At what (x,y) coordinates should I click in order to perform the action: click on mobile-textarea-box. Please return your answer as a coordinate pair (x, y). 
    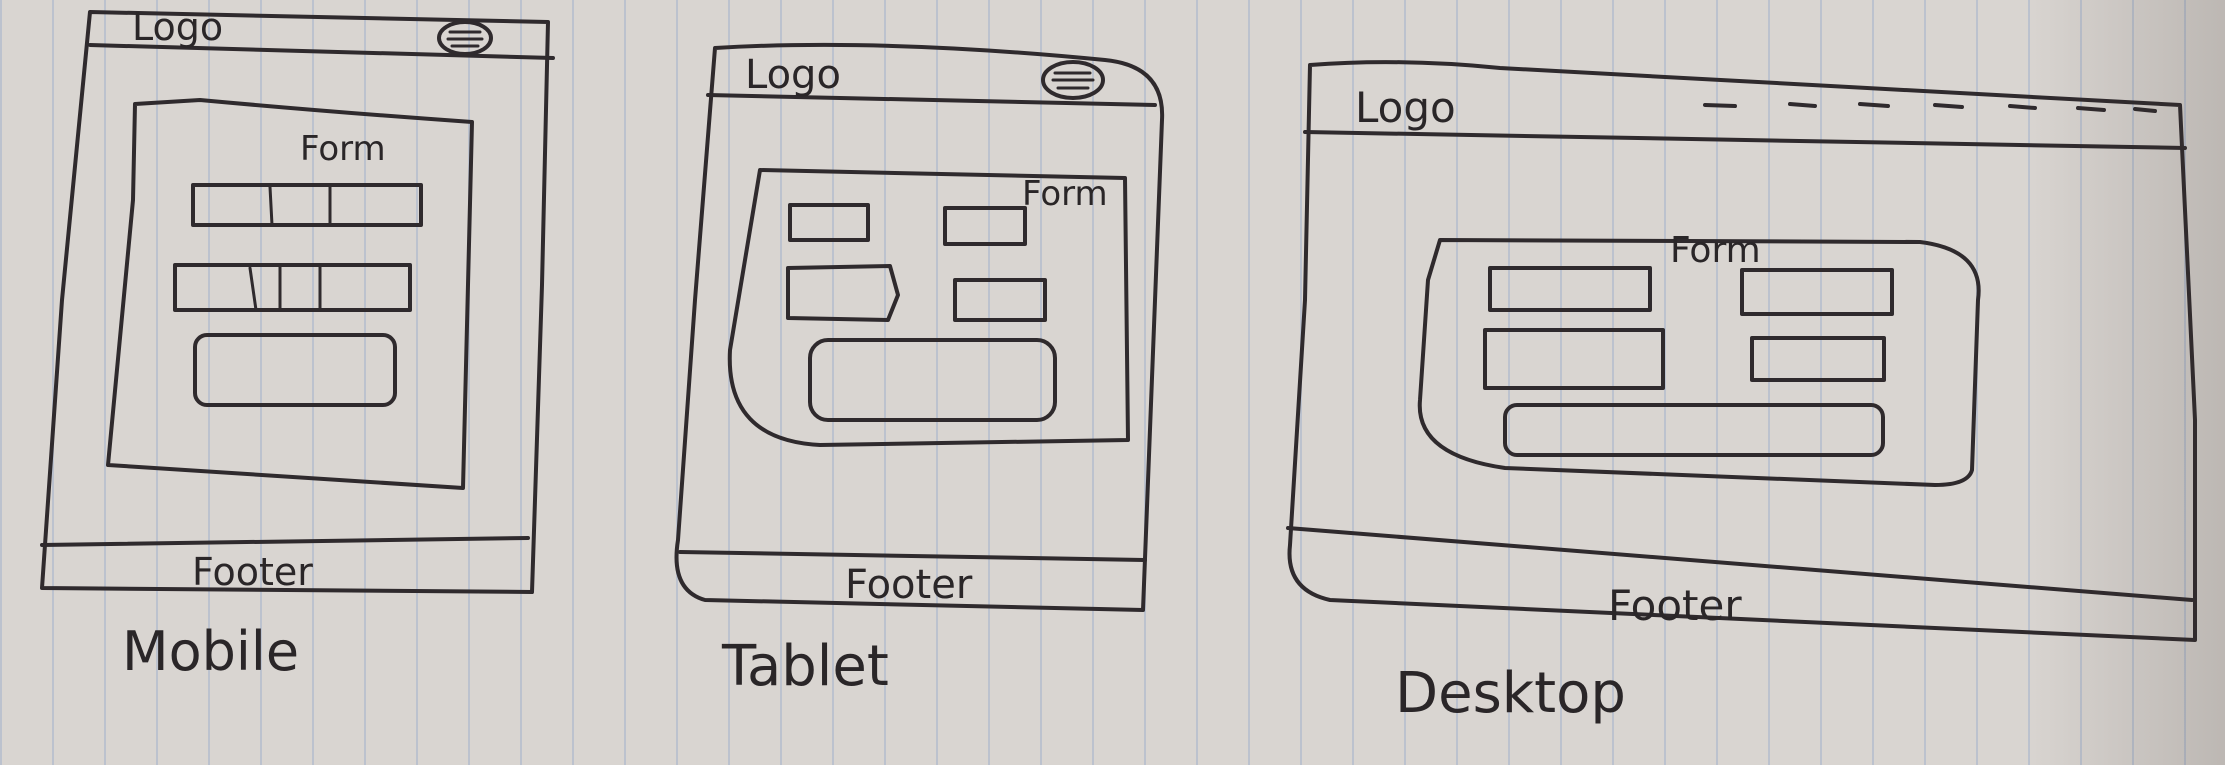
    Looking at the image, I should click on (295, 370).